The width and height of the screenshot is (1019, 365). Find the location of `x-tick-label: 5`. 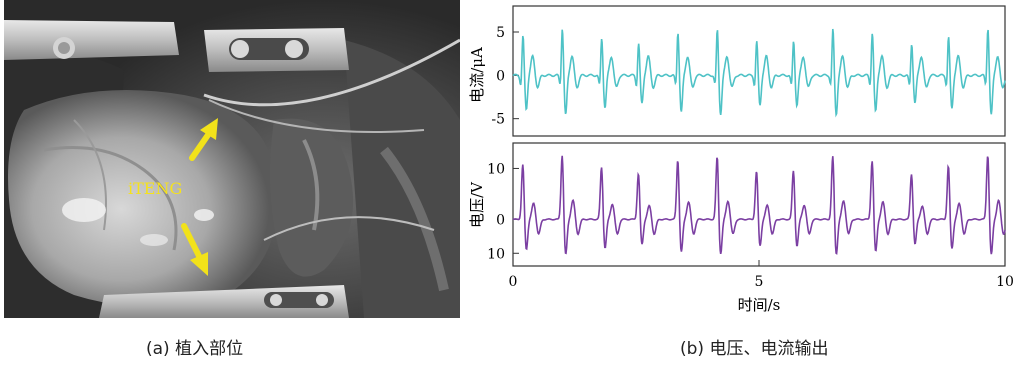

x-tick-label: 5 is located at coordinates (759, 282).